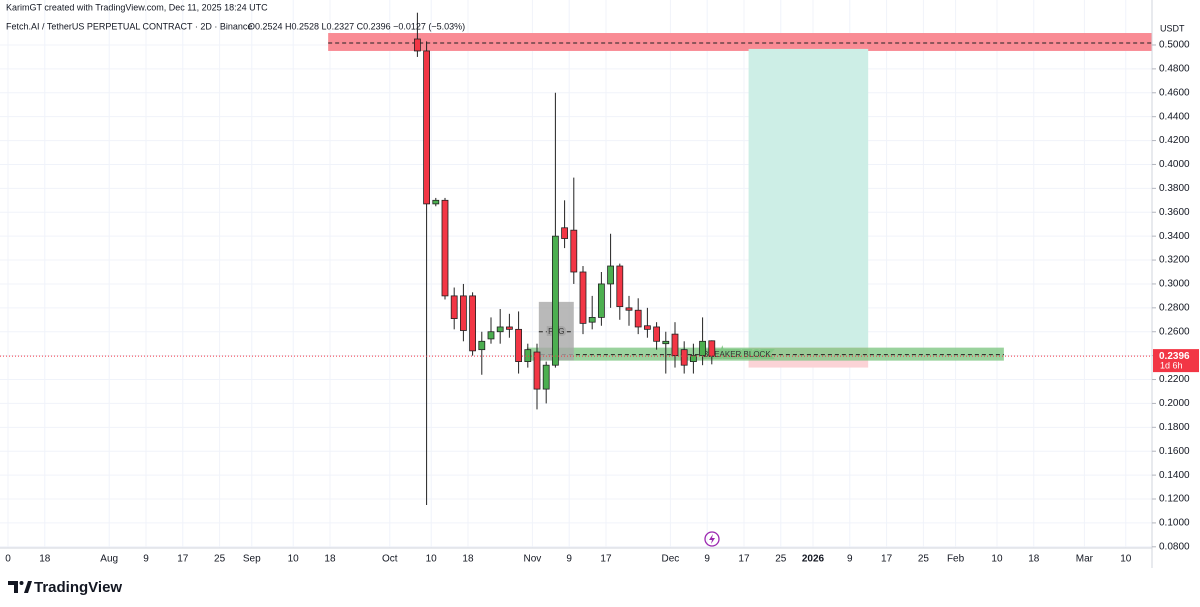 The image size is (1200, 607). Describe the element at coordinates (712, 539) in the screenshot. I see `lightning-icon` at that location.